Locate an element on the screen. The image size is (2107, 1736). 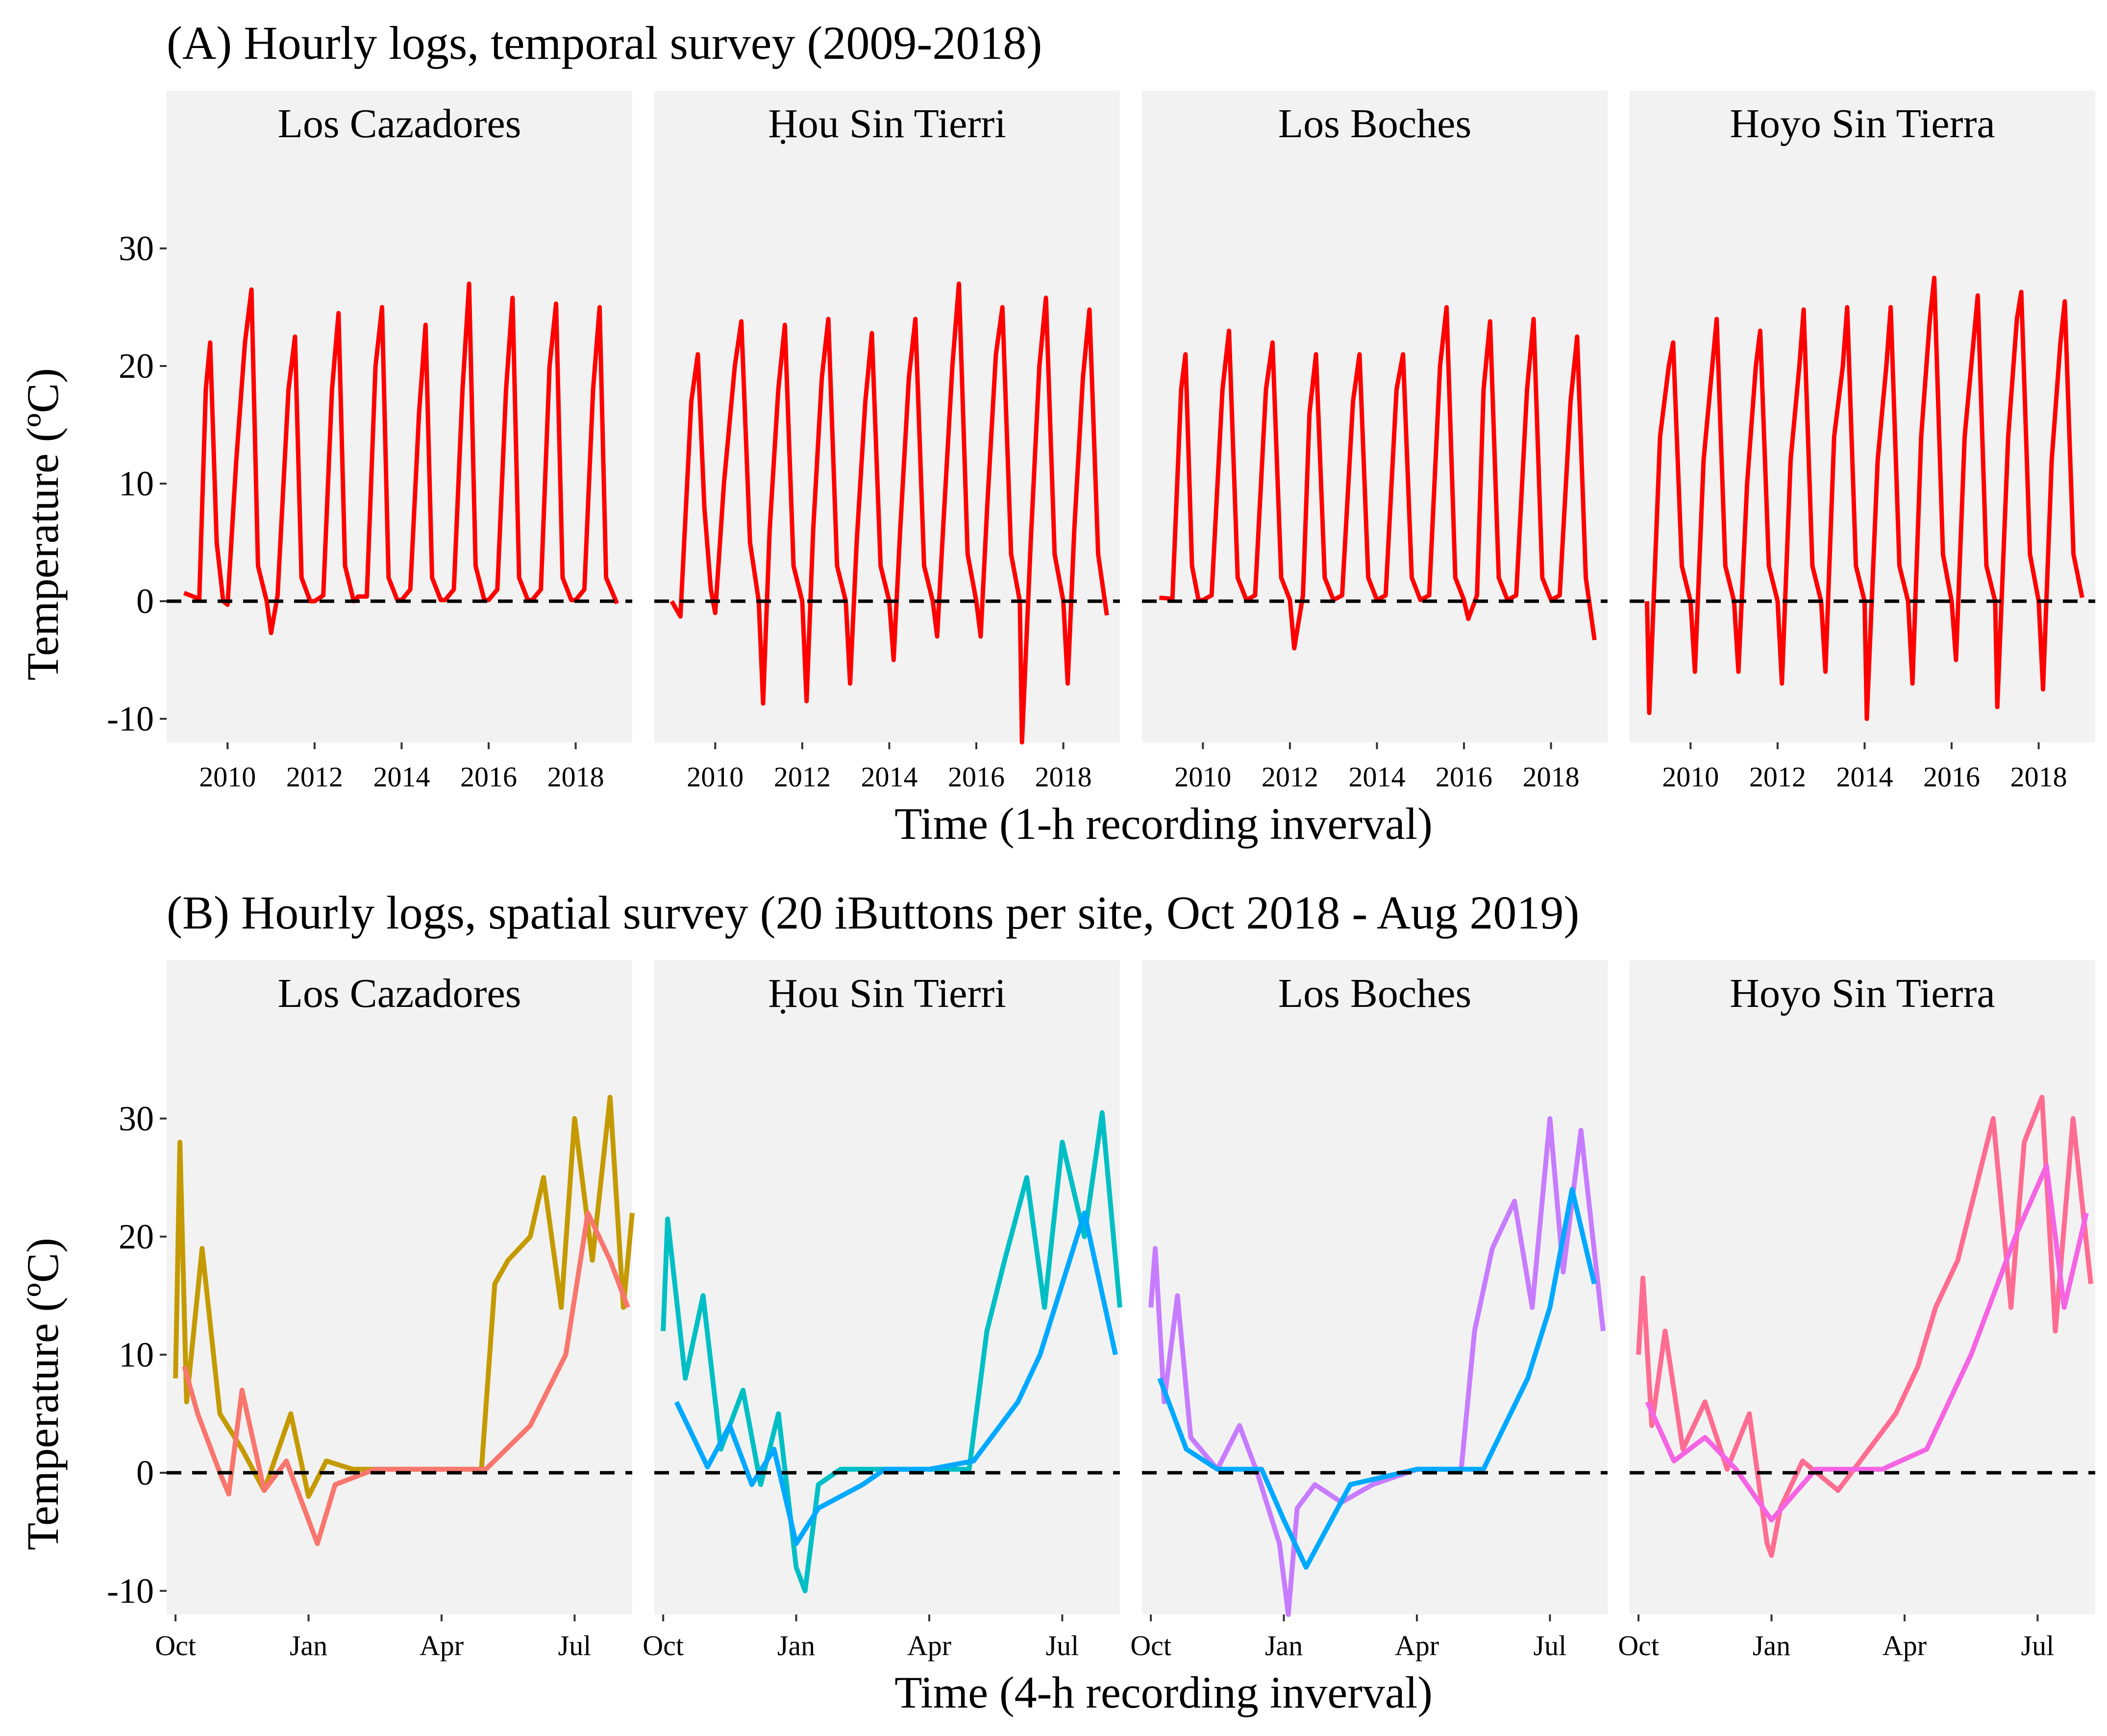
facet-panel: Hoyo Sin Tierra 2010 2012 2014 2016 2018 is located at coordinates (1863, 442).